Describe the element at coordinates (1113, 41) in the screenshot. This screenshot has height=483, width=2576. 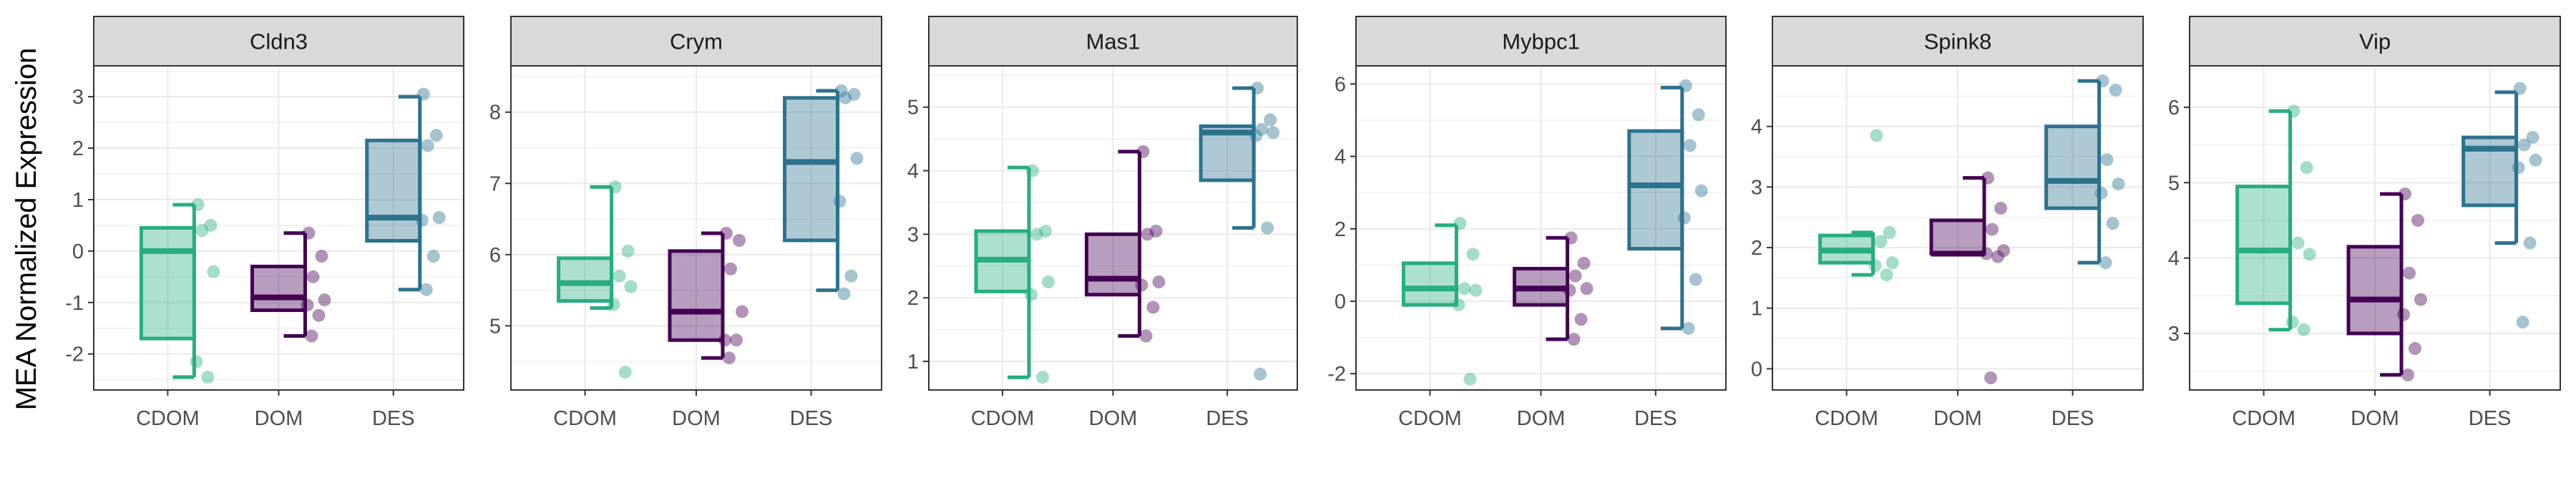
I see `facet-title: Mas1` at that location.